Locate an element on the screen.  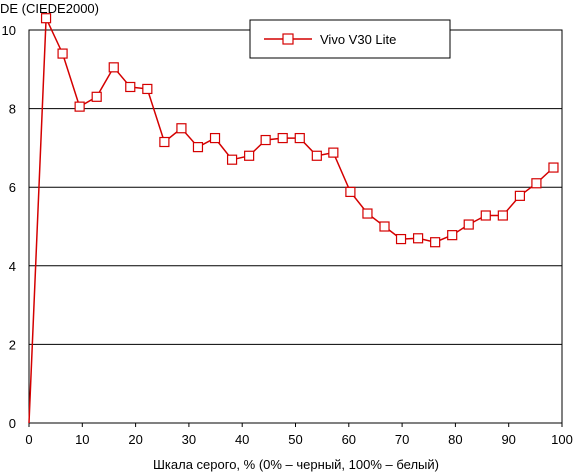
legend-box is located at coordinates (350, 39).